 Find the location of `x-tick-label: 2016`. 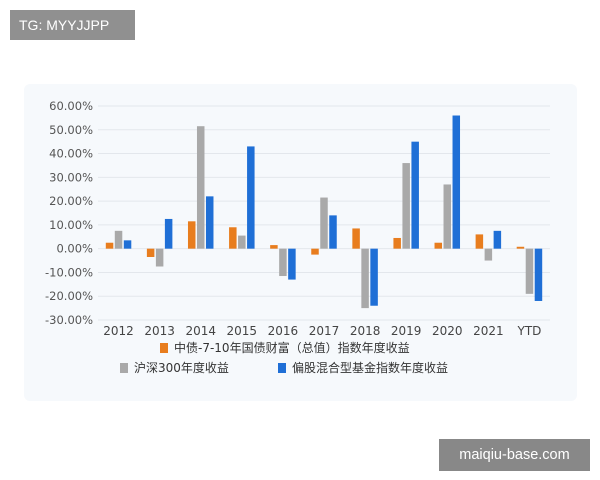

x-tick-label: 2016 is located at coordinates (283, 331).